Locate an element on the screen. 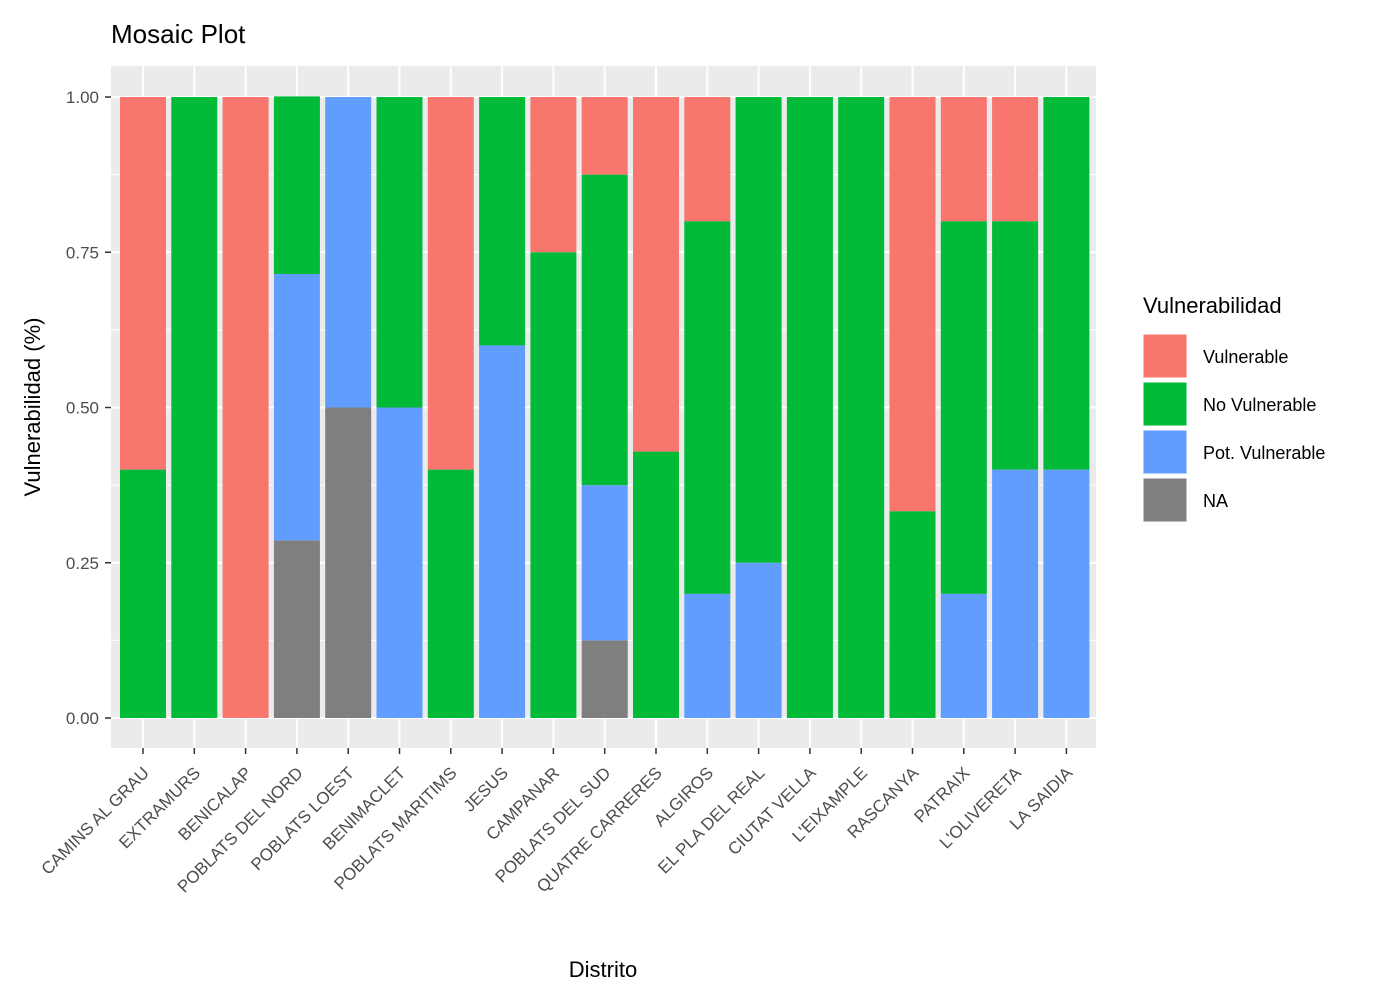 The image size is (1400, 1000). x-axis-title: Distrito is located at coordinates (603, 969).